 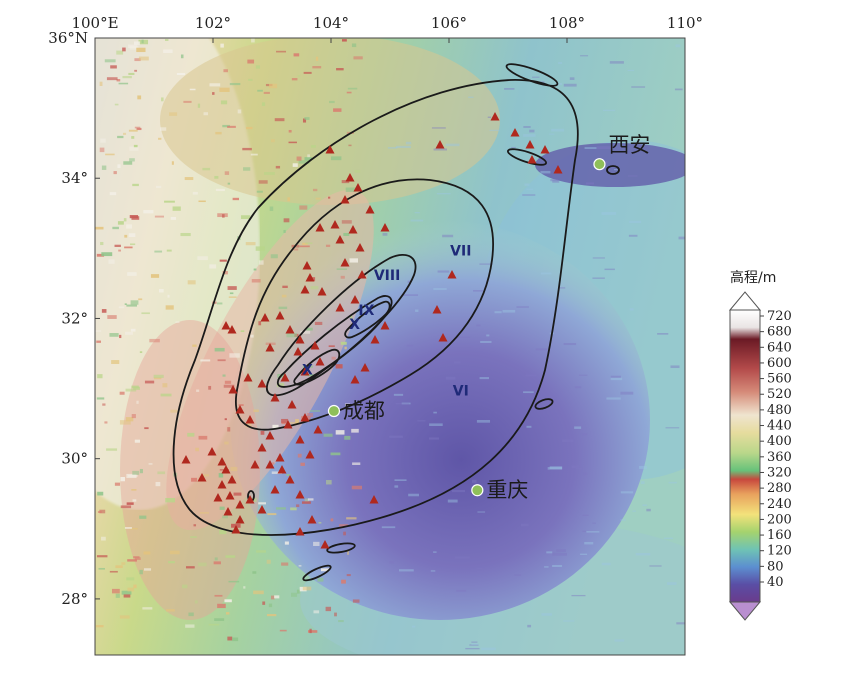 I want to click on intensity-zone-label: X, so click(x=307, y=371).